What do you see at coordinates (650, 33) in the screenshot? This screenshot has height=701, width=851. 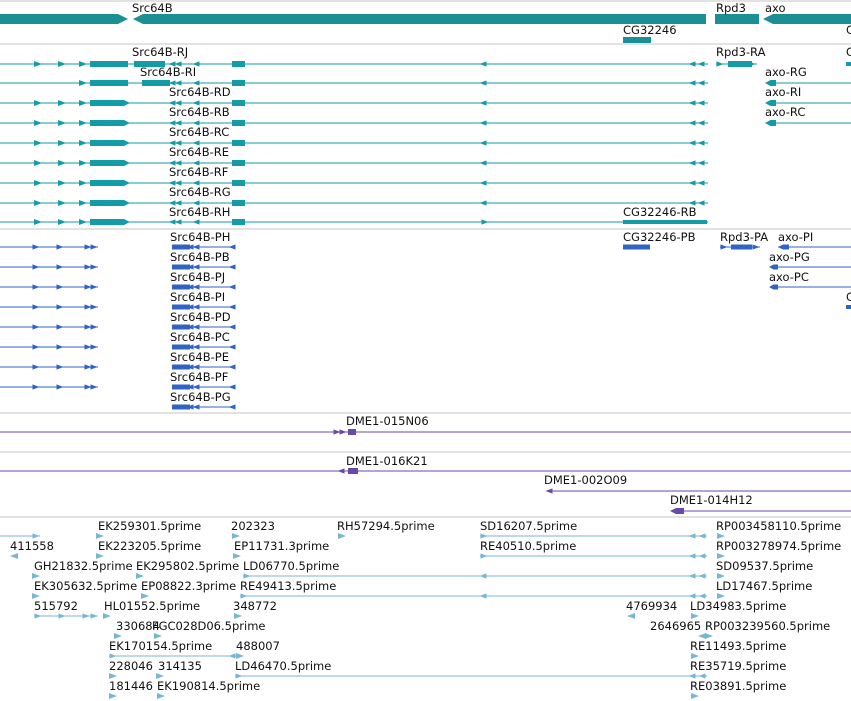 I see `gene-cg32246: CG32246` at bounding box center [650, 33].